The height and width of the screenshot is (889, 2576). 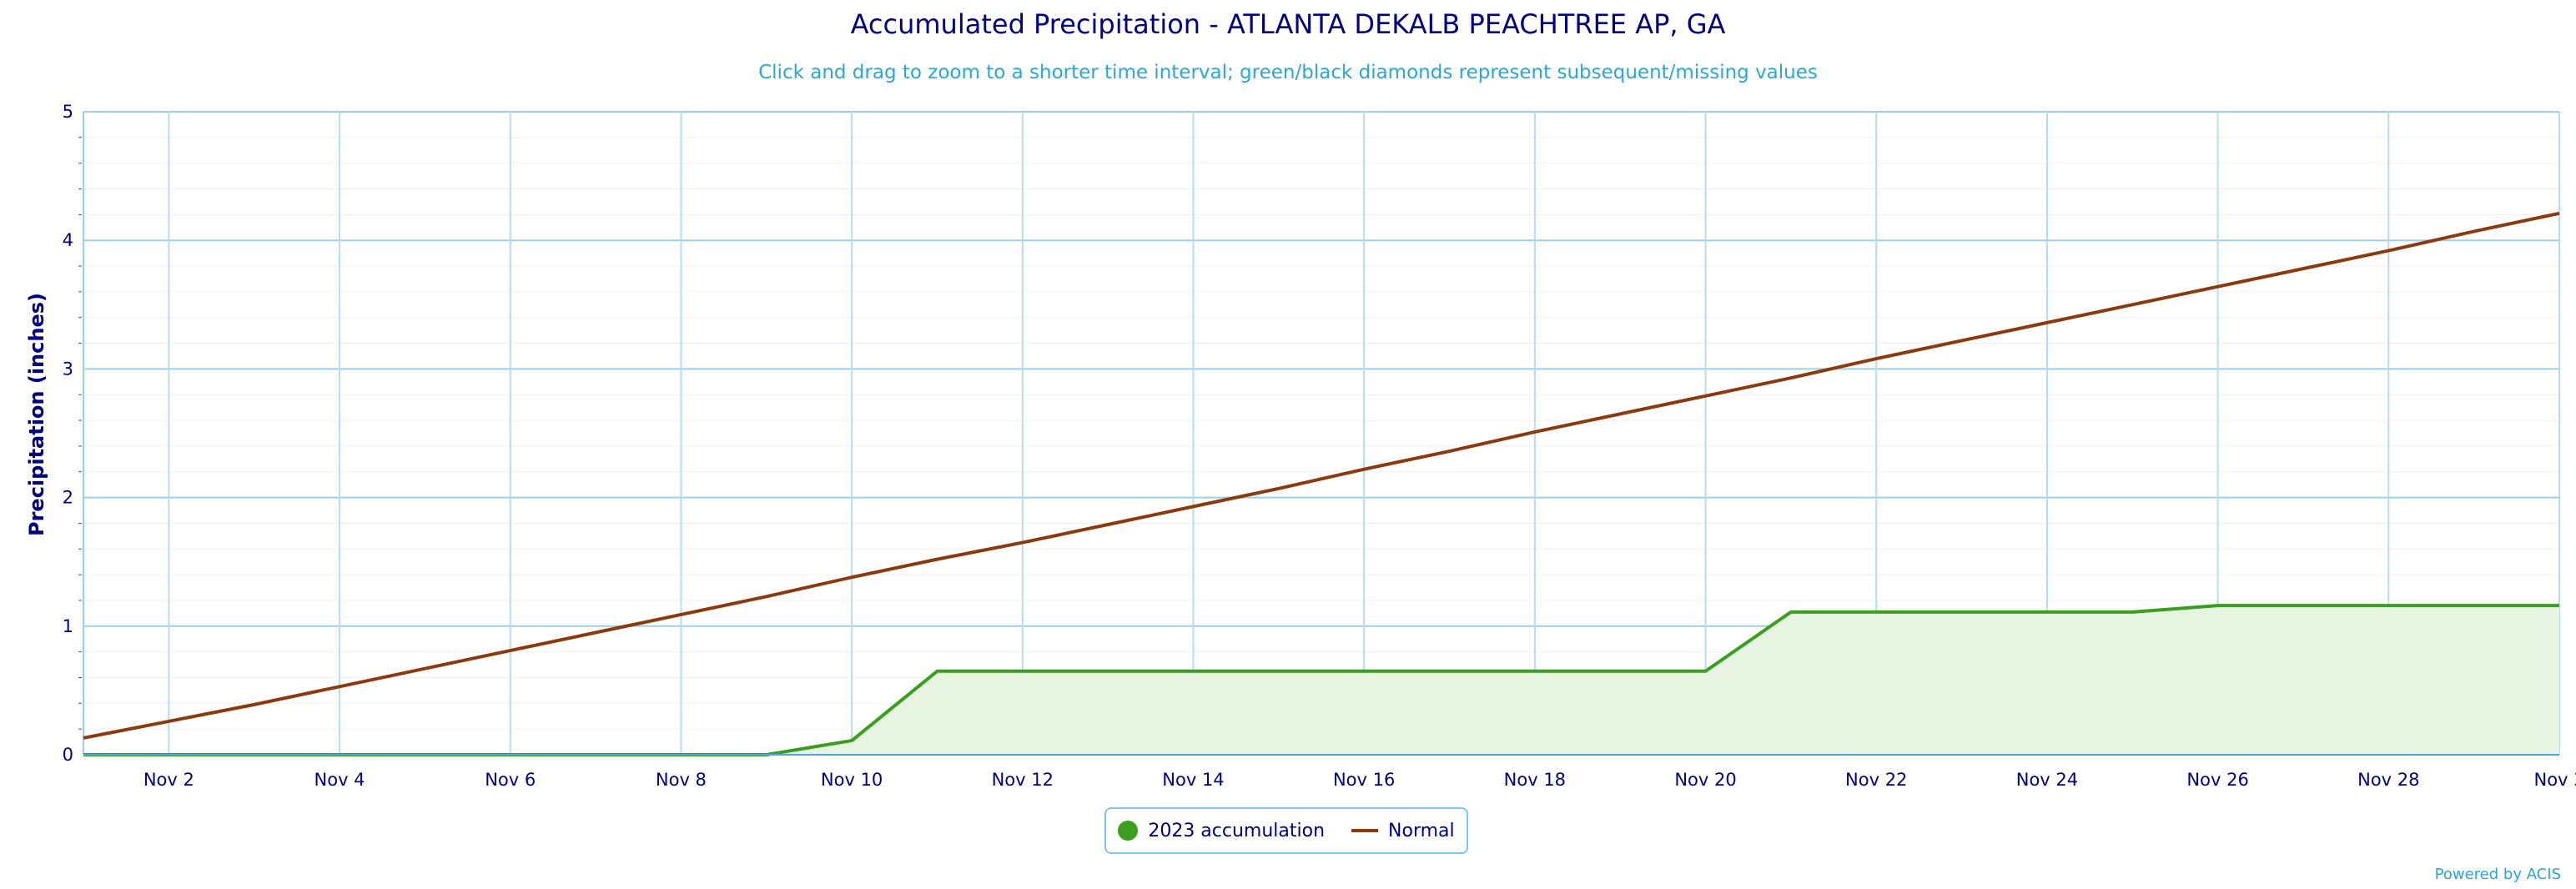 I want to click on x-tick-label: Nov 6, so click(x=510, y=780).